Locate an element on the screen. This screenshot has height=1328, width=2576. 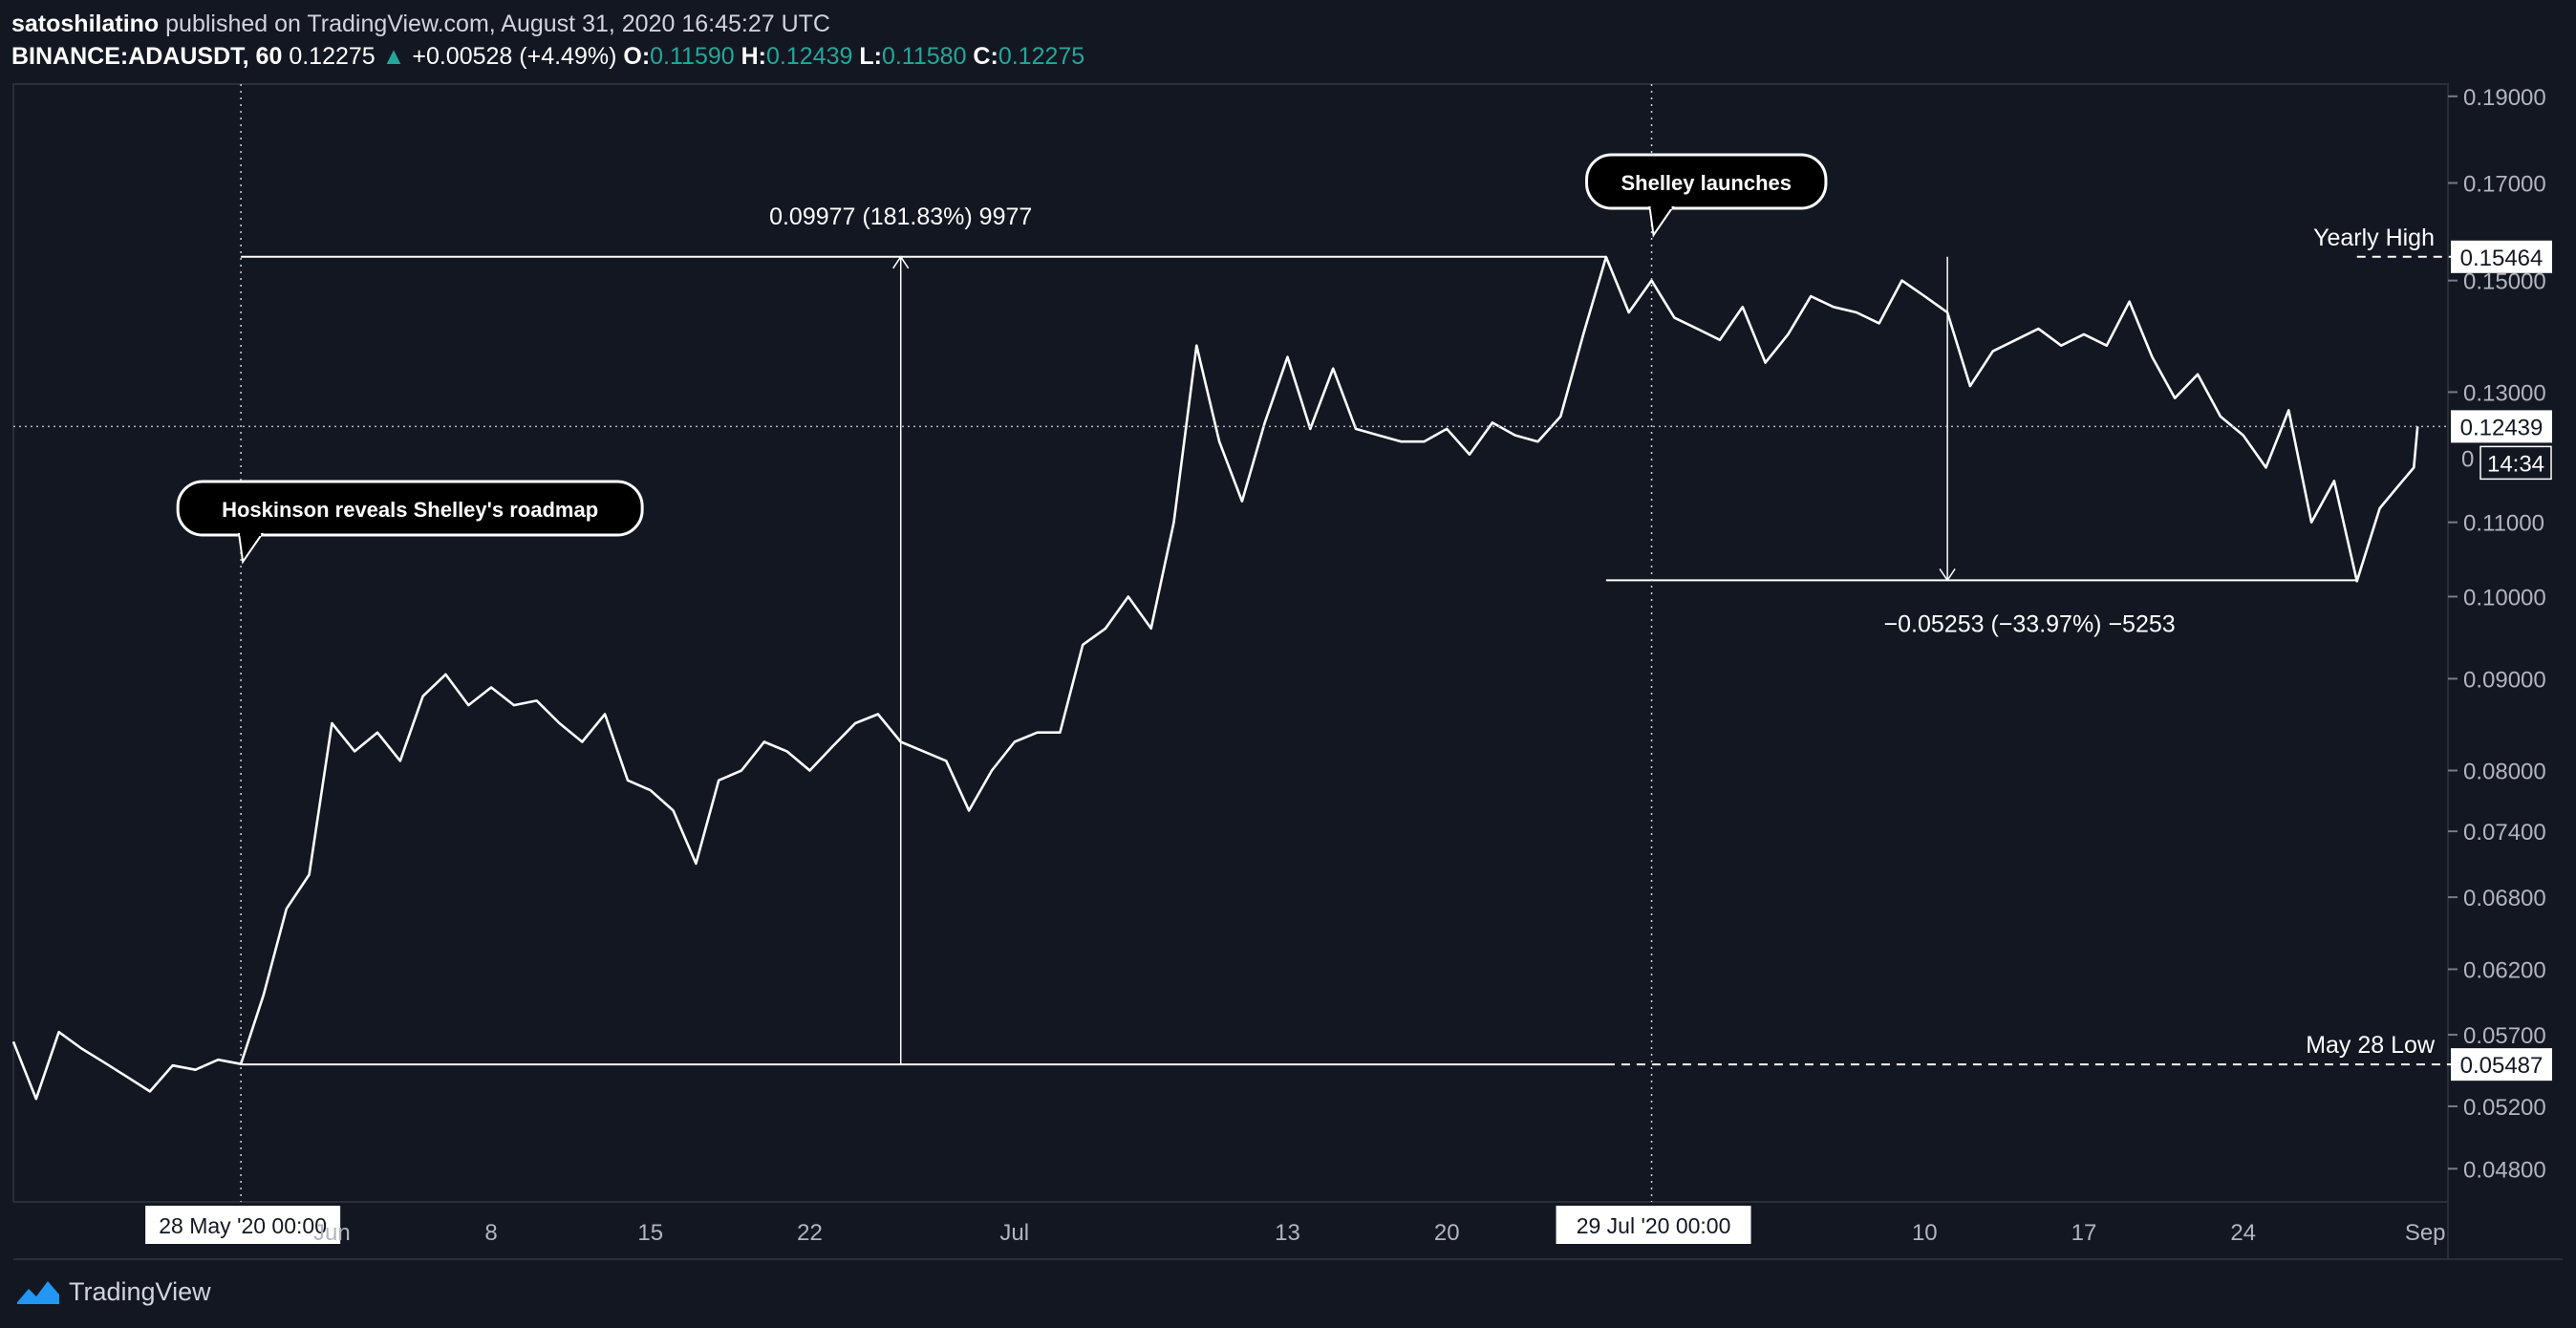
countdown-bg is located at coordinates (2515, 463).